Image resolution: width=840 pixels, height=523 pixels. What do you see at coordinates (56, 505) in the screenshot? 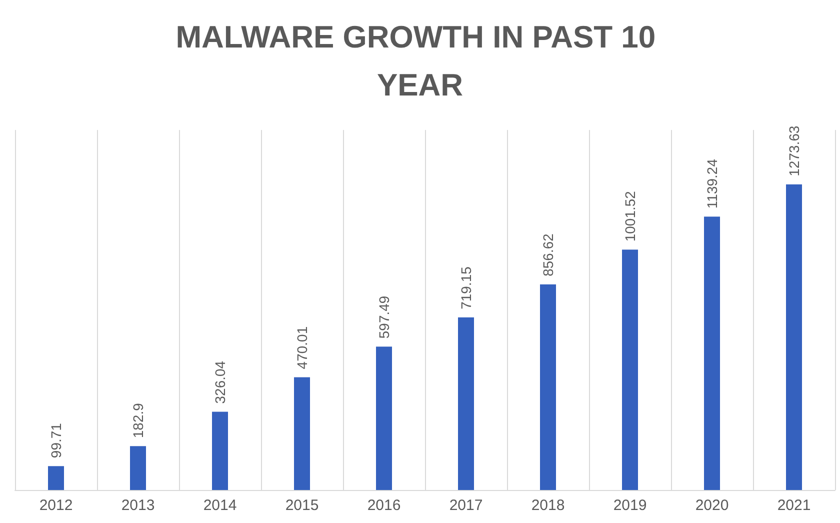
I see `x-tick-label: 2012` at bounding box center [56, 505].